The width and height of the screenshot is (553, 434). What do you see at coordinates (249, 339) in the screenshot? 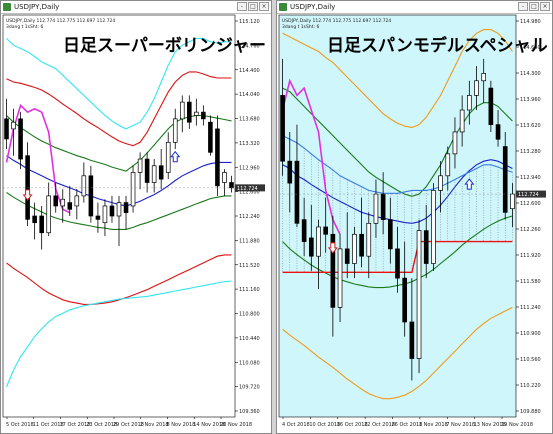
I see `y-tick-label: 110.440` at bounding box center [249, 339].